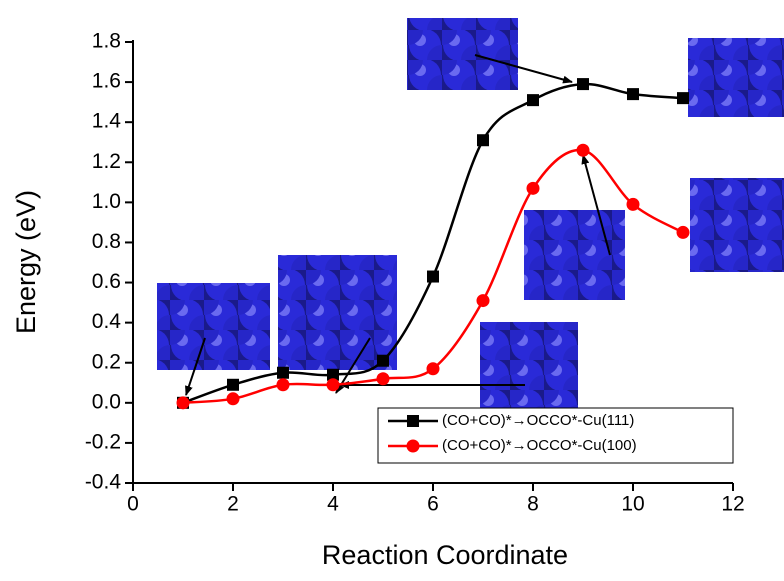 The width and height of the screenshot is (784, 581). I want to click on legend-box, so click(555, 435).